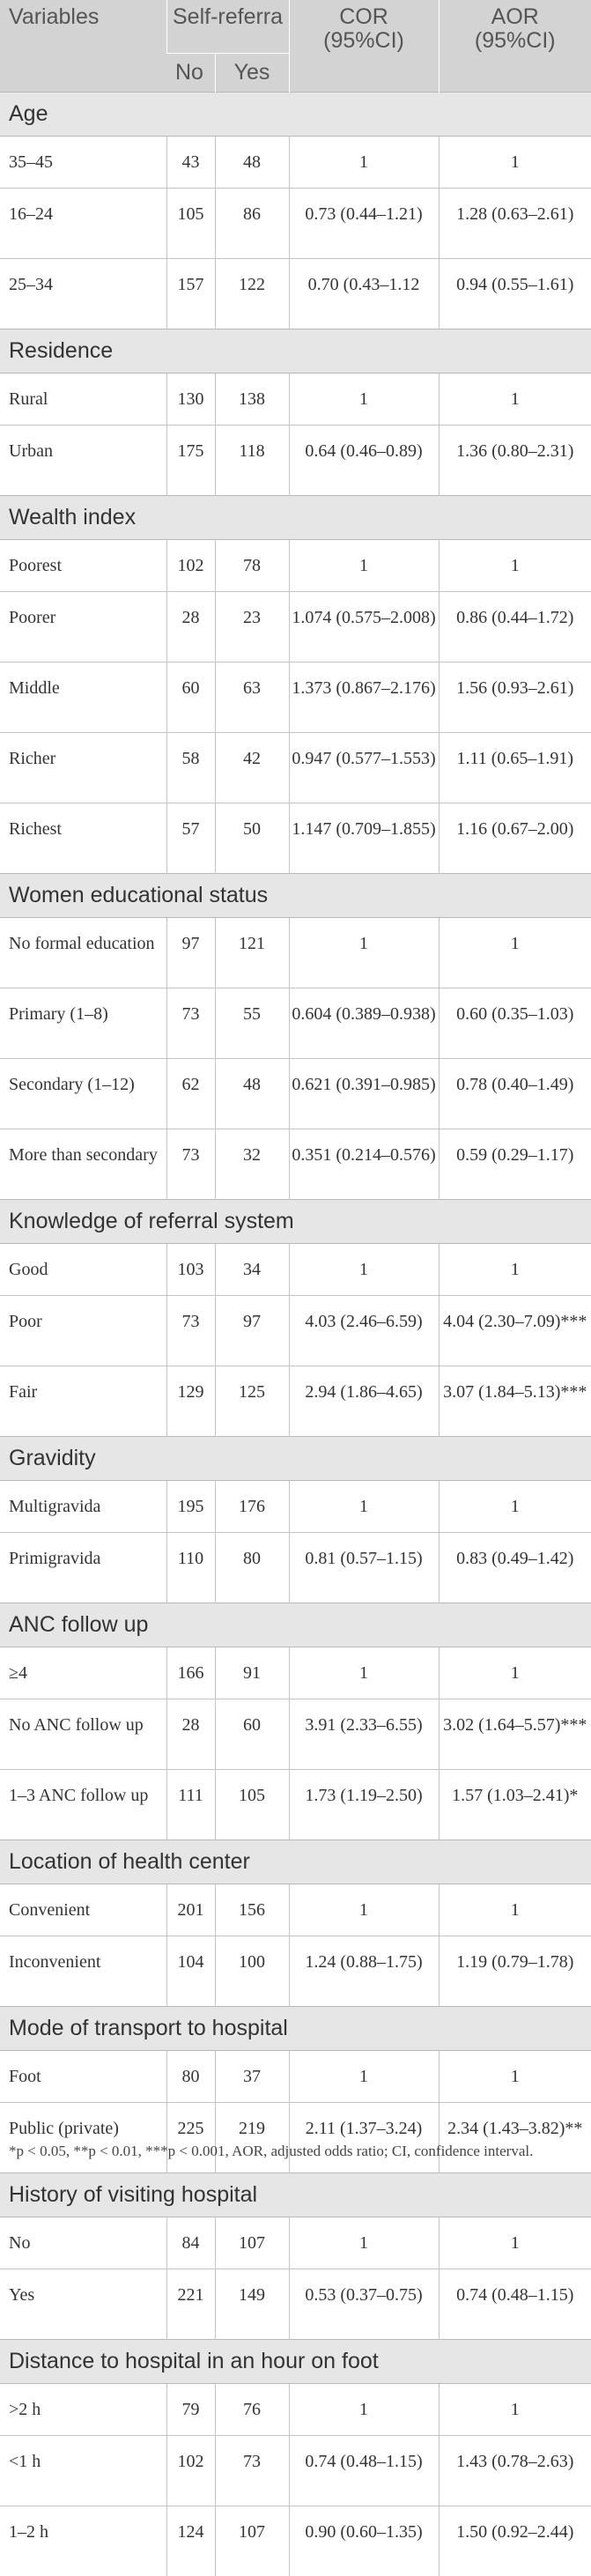  What do you see at coordinates (190, 1505) in the screenshot?
I see `cell-no: 195` at bounding box center [190, 1505].